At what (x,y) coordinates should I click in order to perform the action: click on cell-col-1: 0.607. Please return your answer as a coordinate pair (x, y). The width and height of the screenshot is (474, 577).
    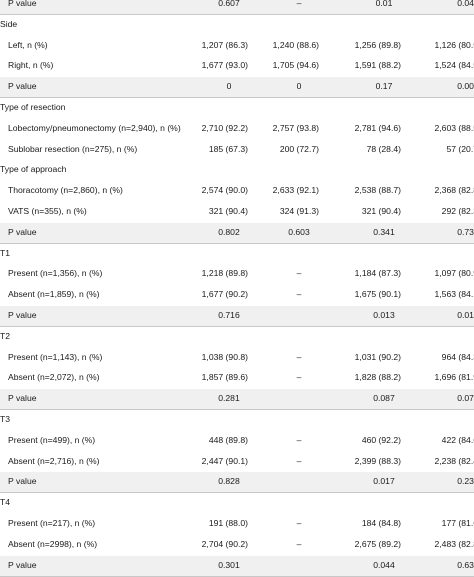
    Looking at the image, I should click on (229, 4).